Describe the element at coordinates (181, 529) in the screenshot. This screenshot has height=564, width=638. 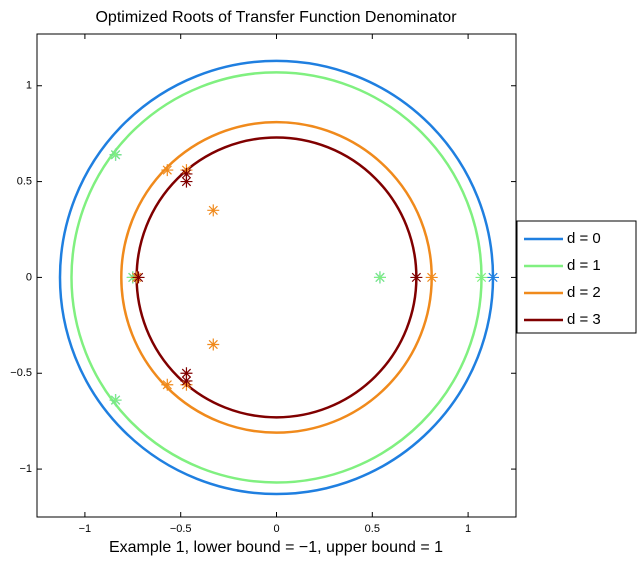
I see `x-tick-label: −0.5` at that location.